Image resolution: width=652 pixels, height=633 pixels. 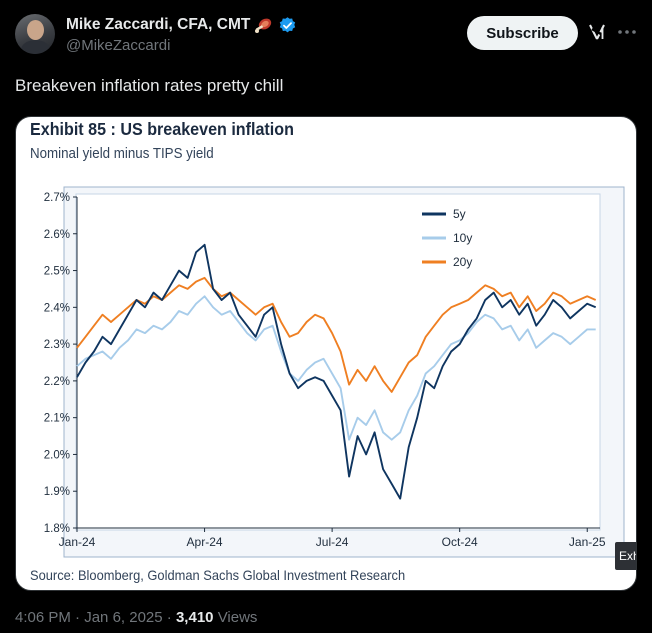 What do you see at coordinates (57, 198) in the screenshot?
I see `y-tick-label: 2.7%` at bounding box center [57, 198].